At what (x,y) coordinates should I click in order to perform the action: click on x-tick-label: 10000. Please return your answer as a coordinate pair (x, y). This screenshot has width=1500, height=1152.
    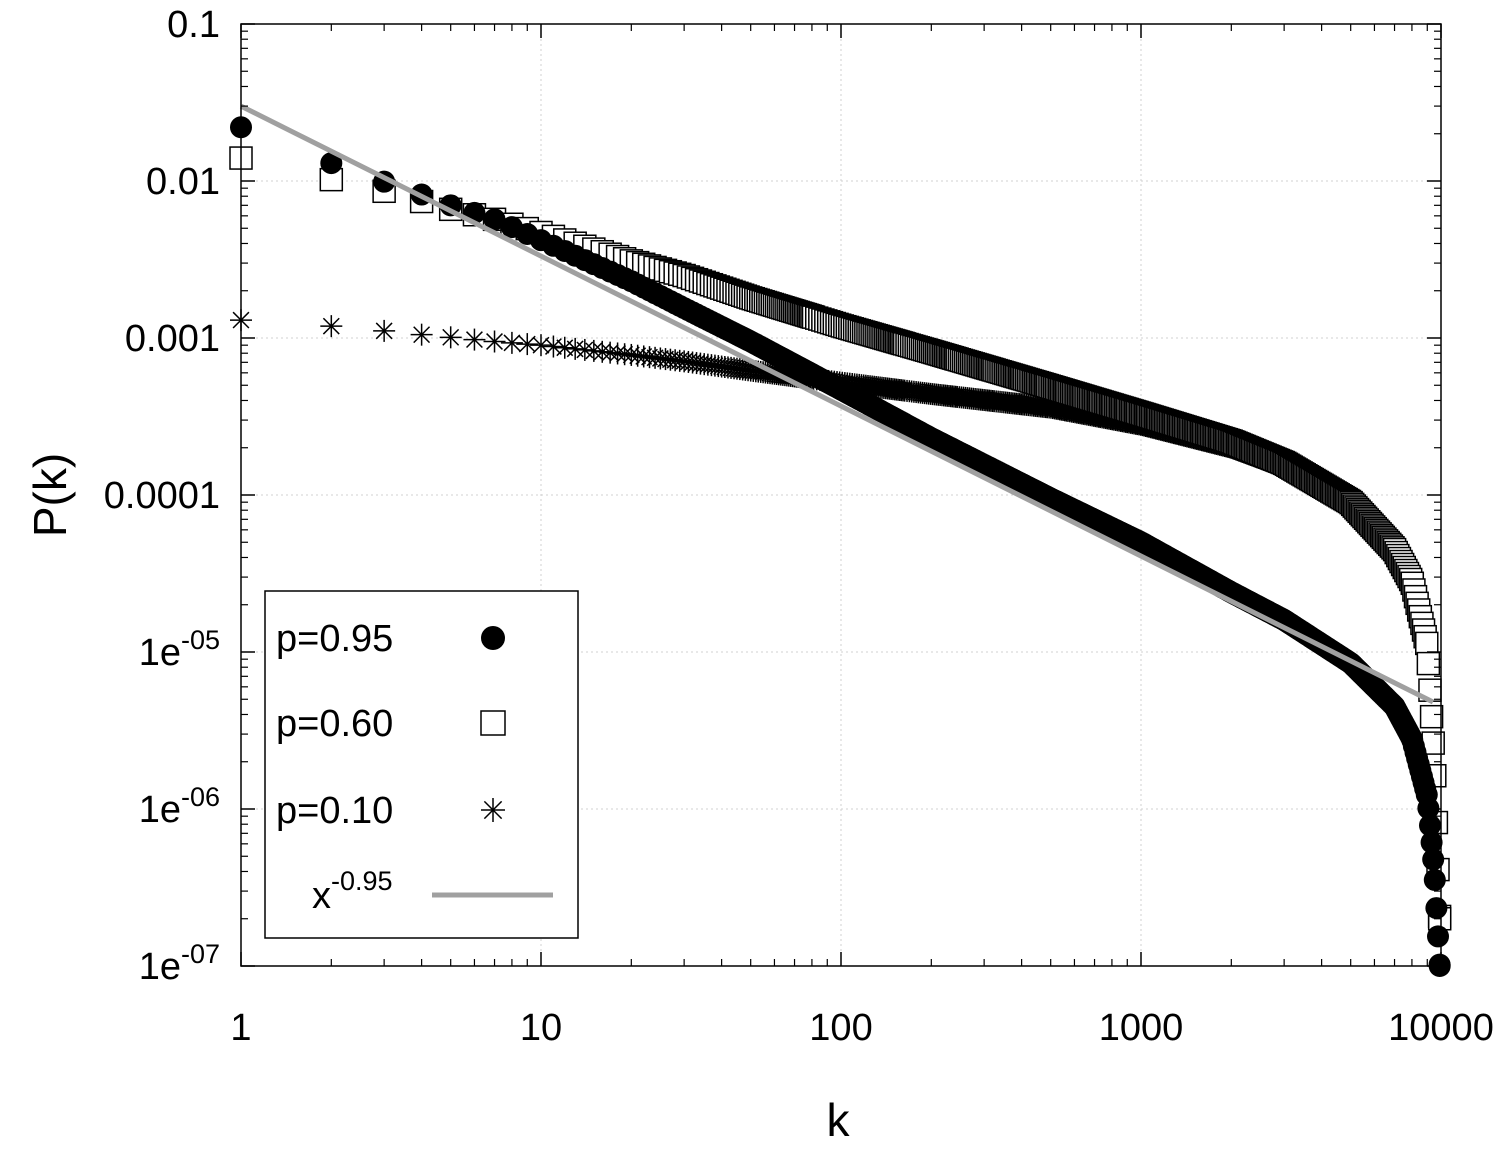
    Looking at the image, I should click on (1441, 1028).